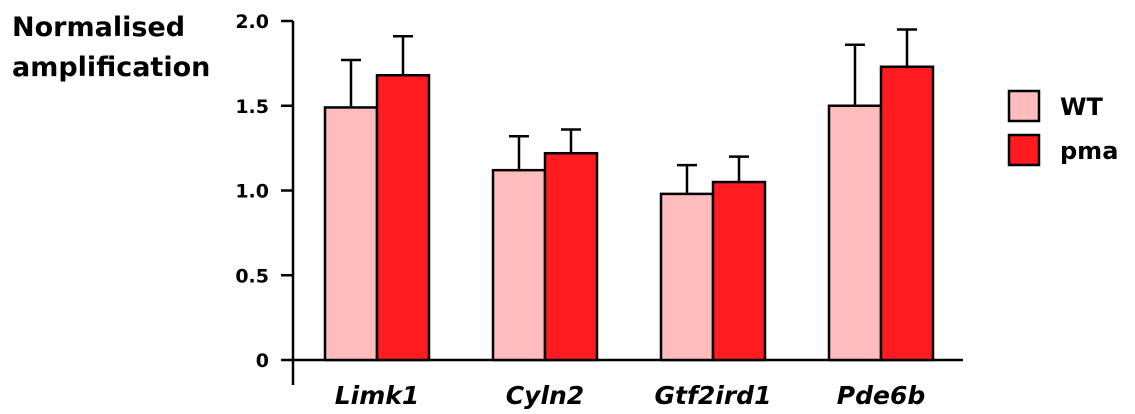 The width and height of the screenshot is (1135, 414). Describe the element at coordinates (855, 233) in the screenshot. I see `bar-wt-pde6b` at that location.